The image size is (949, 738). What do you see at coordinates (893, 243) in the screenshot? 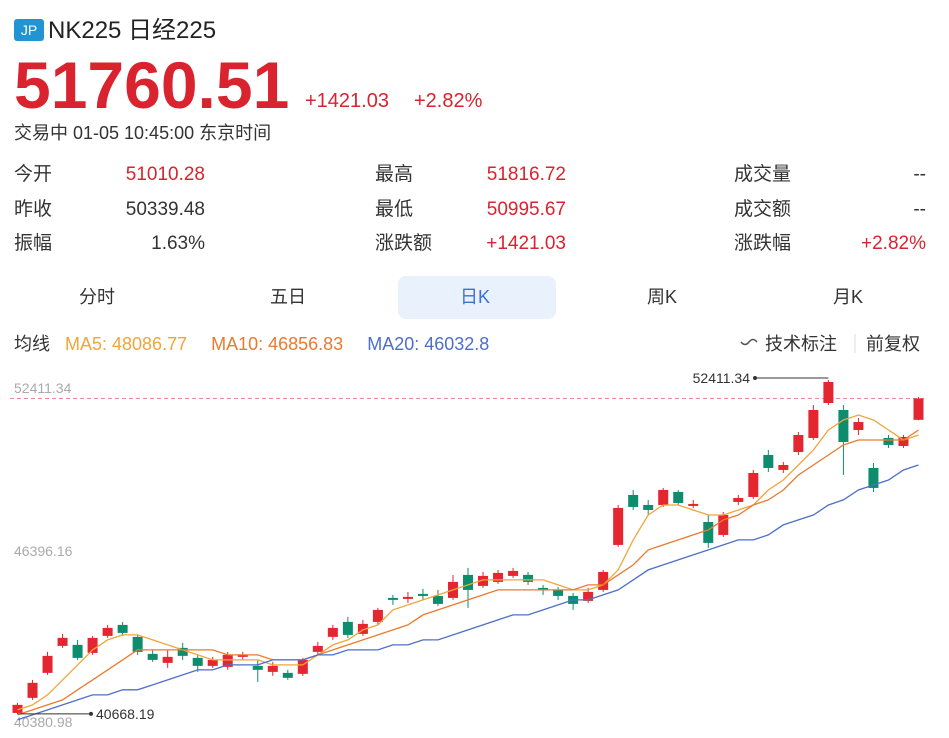
I see `stat-value: +2.82%` at bounding box center [893, 243].